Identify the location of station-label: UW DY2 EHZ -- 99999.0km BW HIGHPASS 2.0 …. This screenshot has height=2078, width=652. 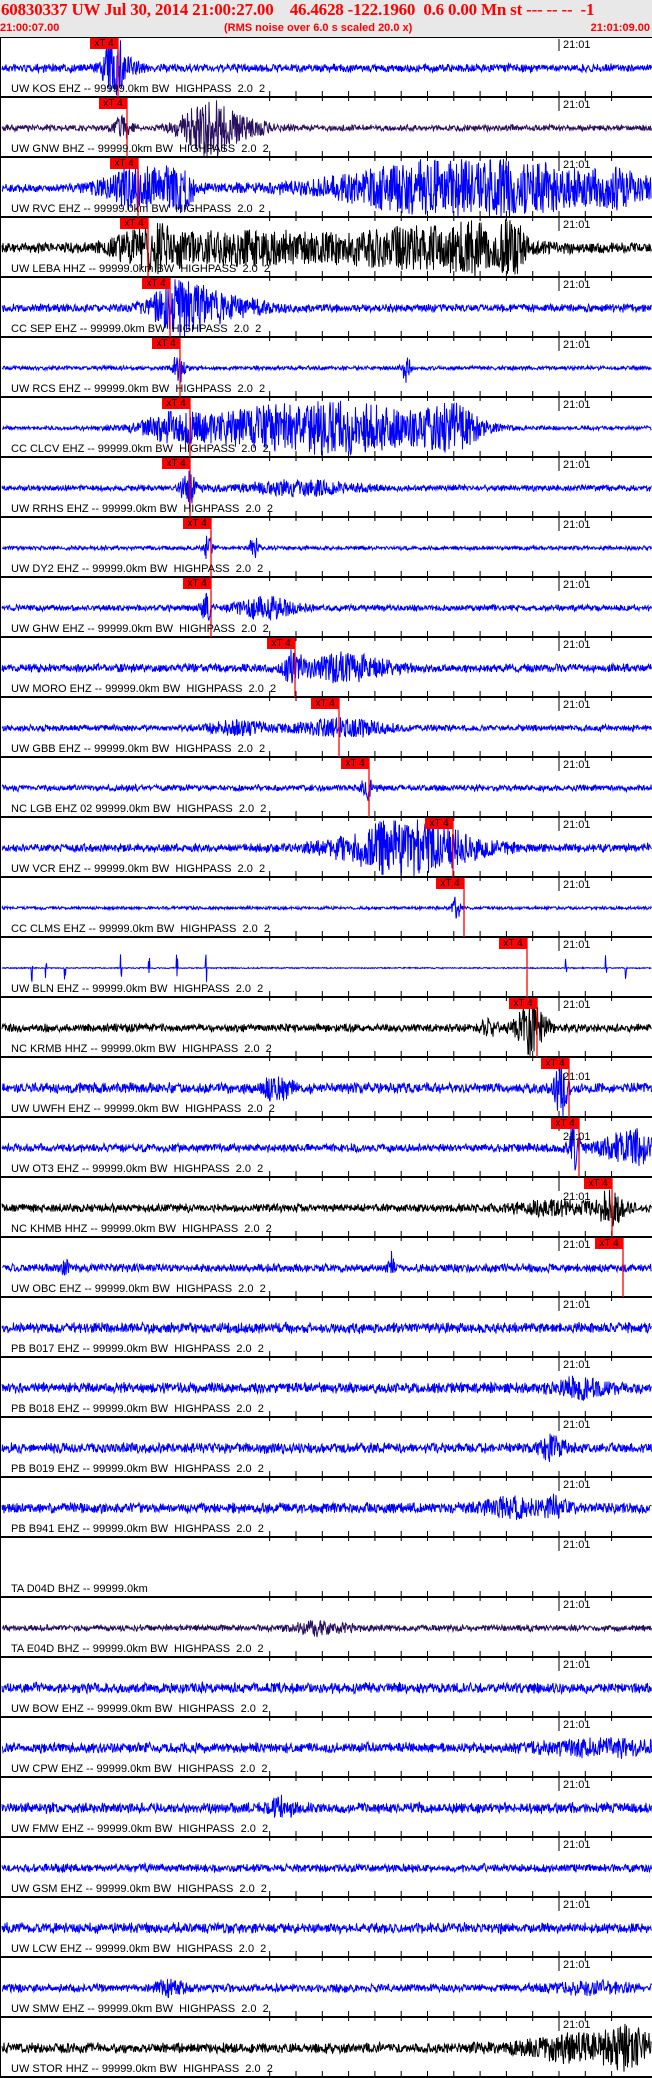
(137, 569).